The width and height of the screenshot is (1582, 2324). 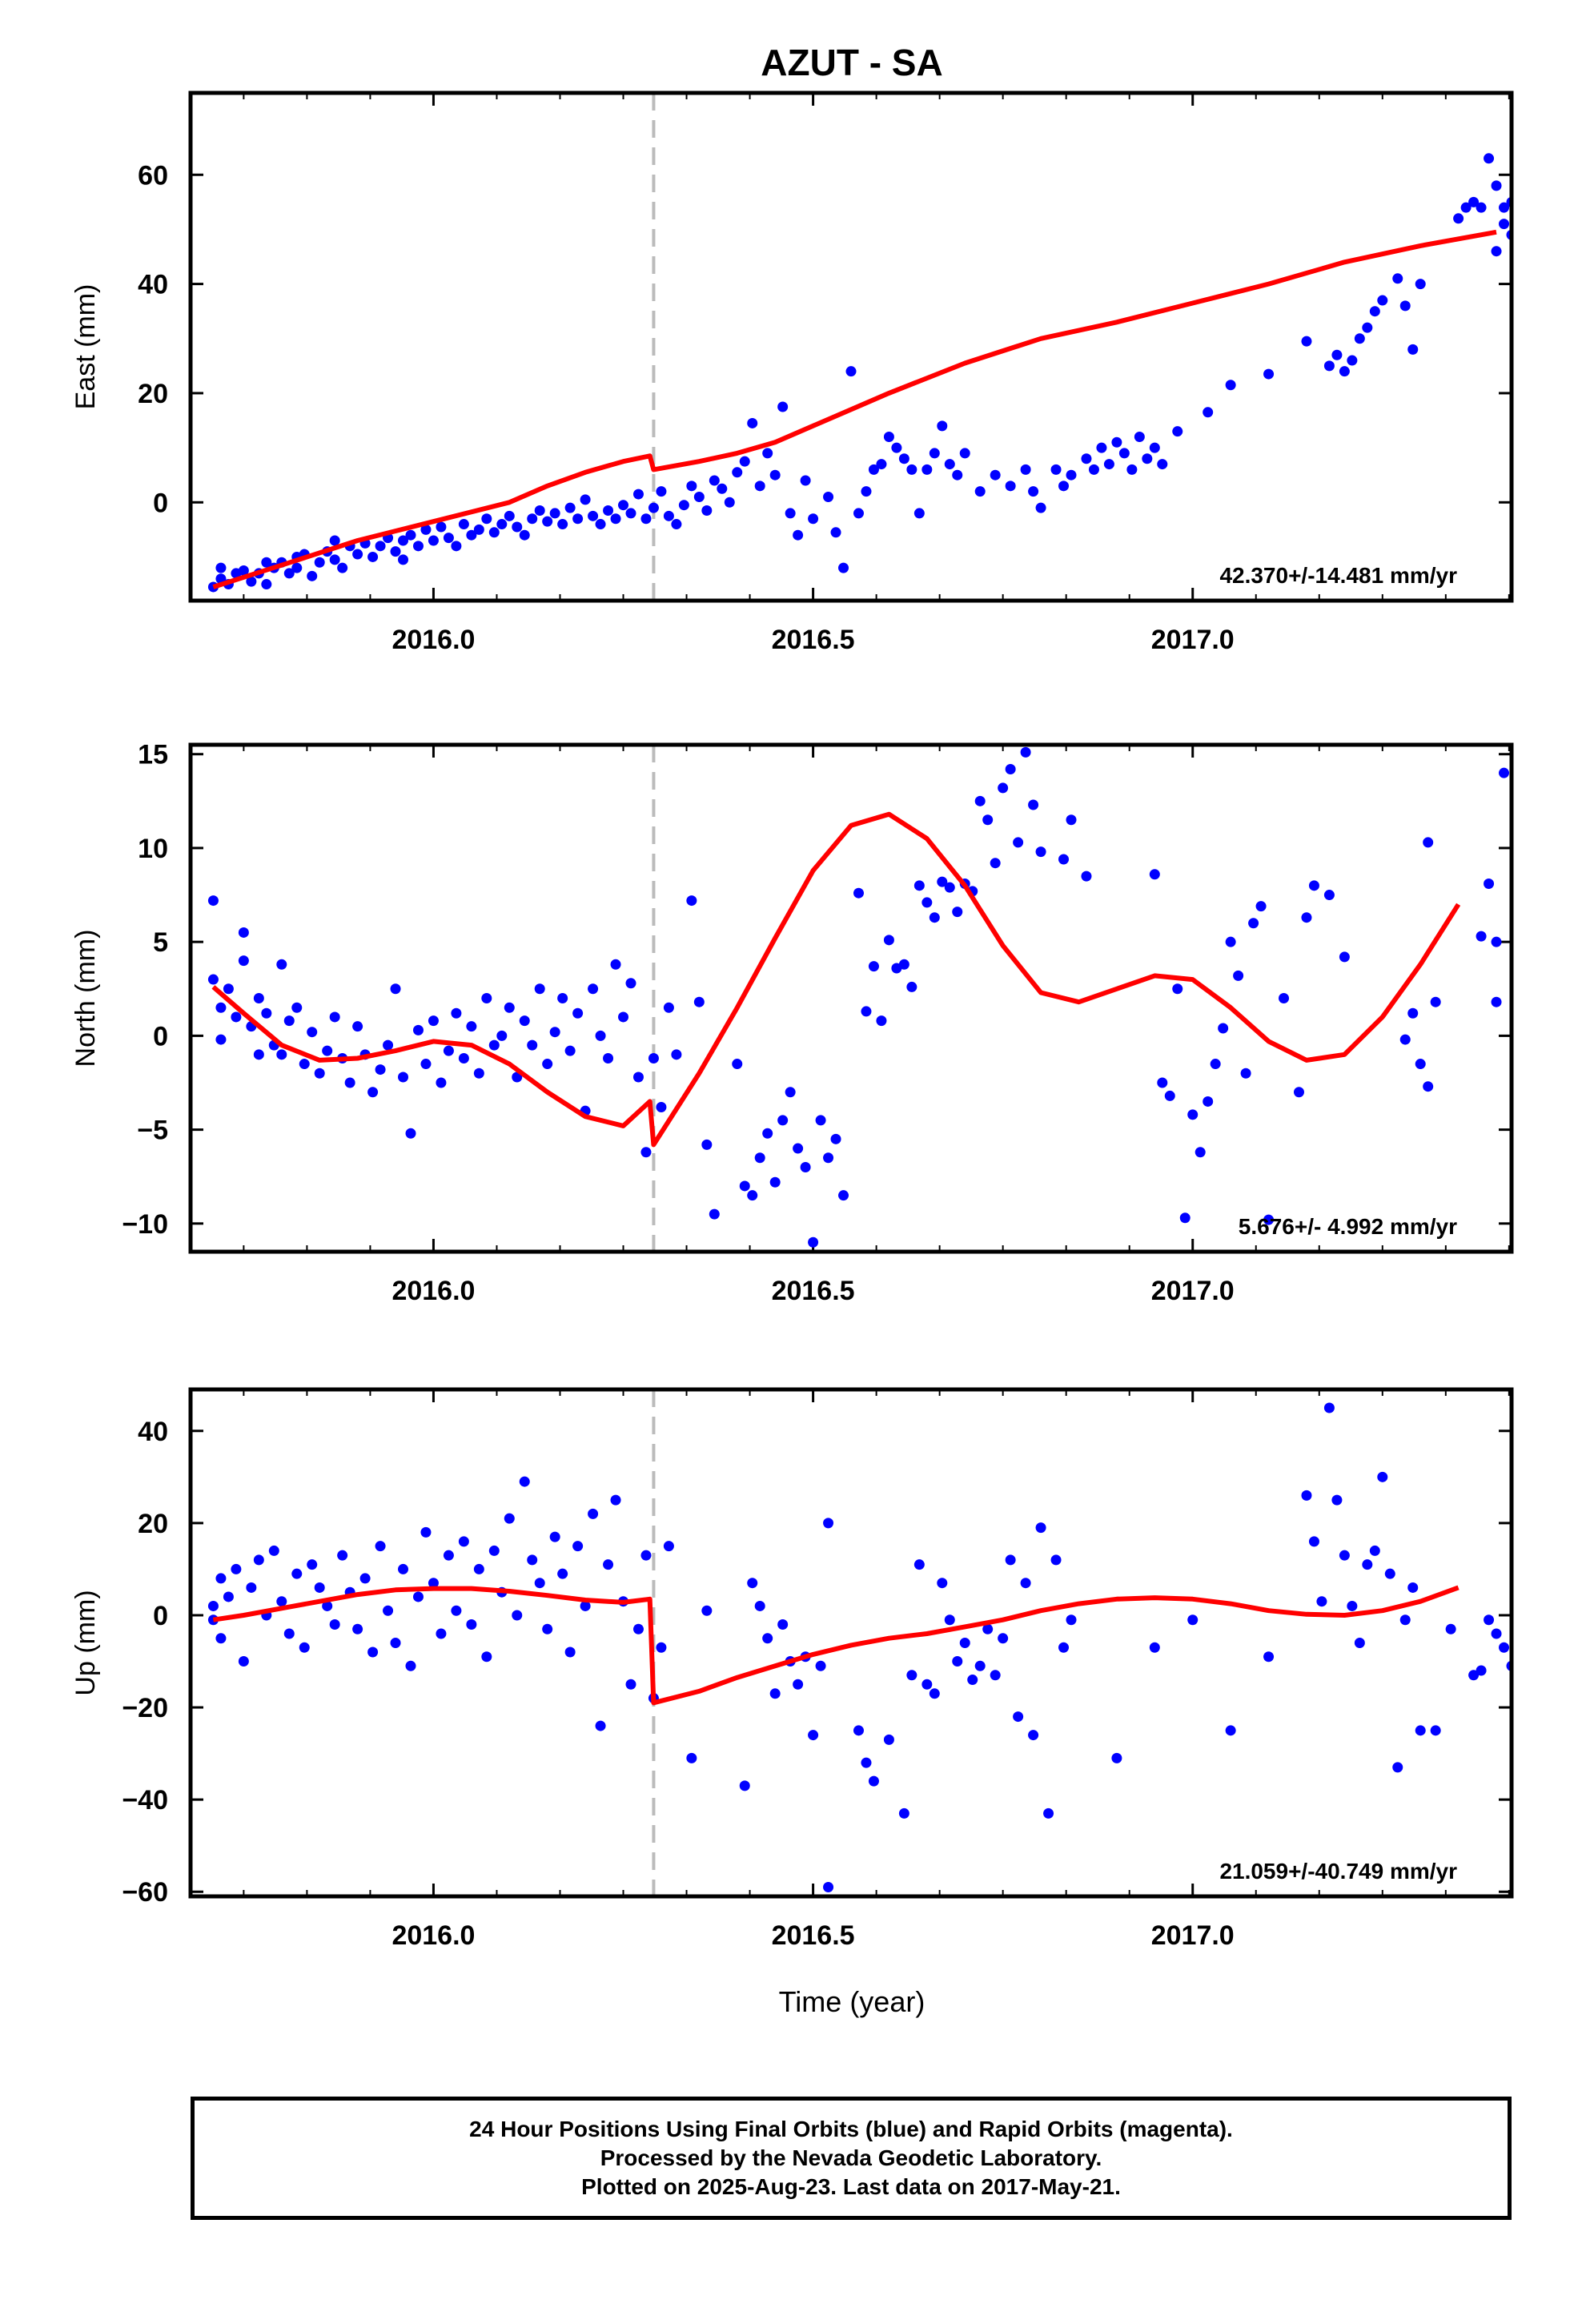 I want to click on y-tick-label: 40, so click(x=153, y=285).